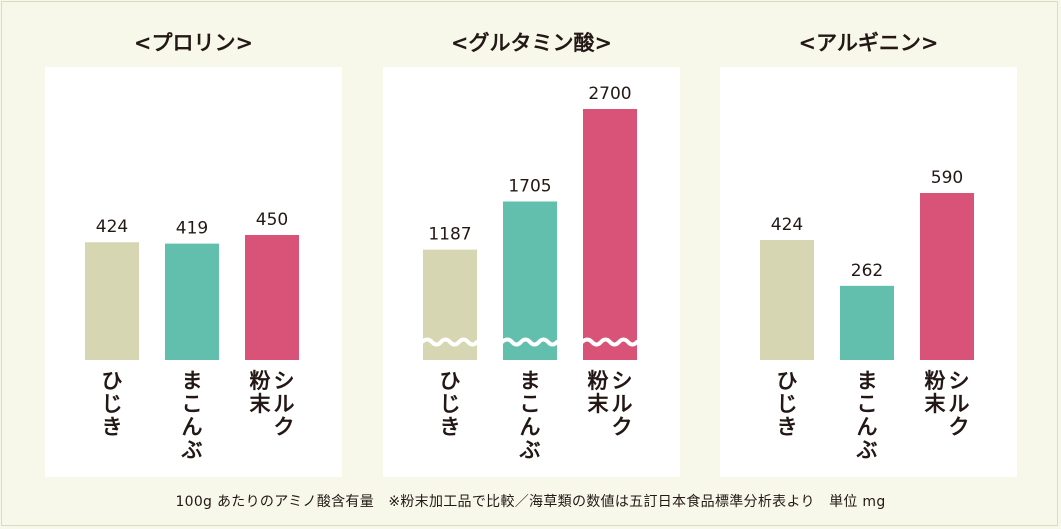 This screenshot has width=1061, height=529. What do you see at coordinates (609, 94) in the screenshot?
I see `data-label: 2700` at bounding box center [609, 94].